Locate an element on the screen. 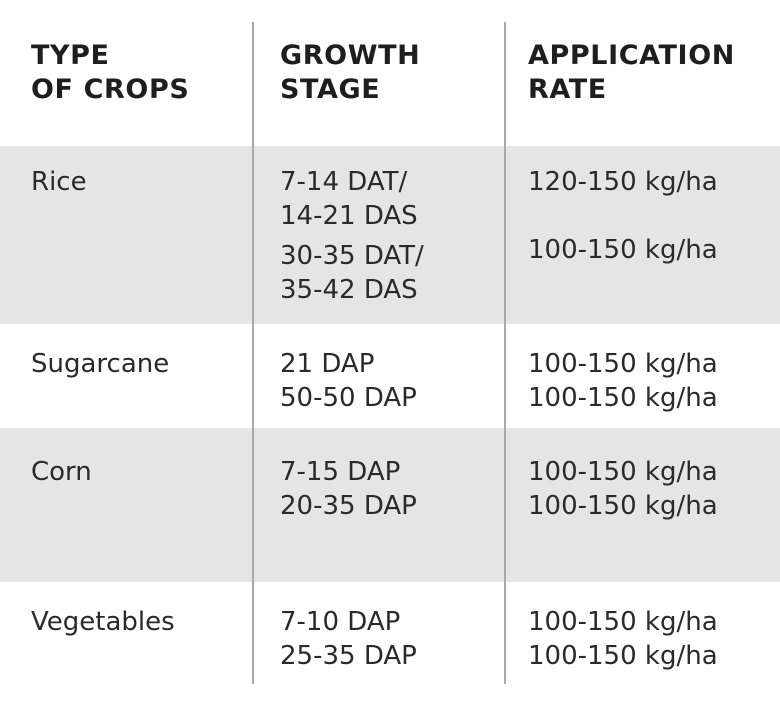 Image resolution: width=780 pixels, height=706 pixels. table-row-rice-crop: Rice is located at coordinates (59, 182).